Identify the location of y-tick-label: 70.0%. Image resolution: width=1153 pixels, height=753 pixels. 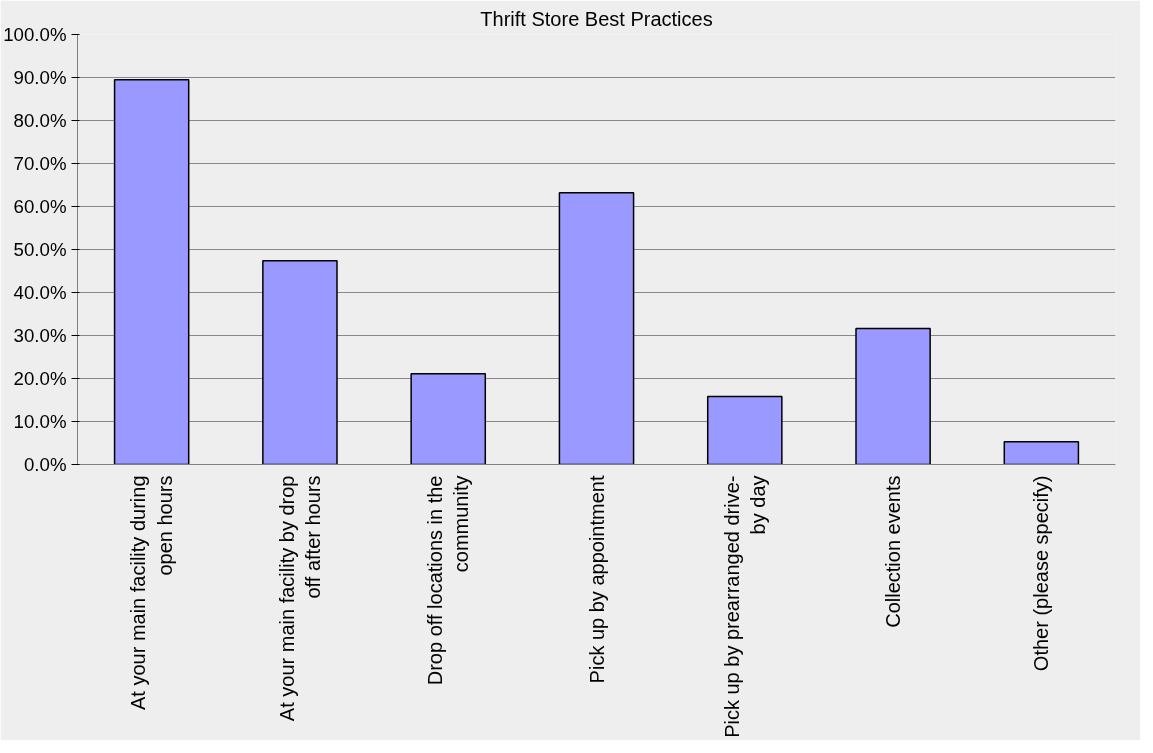
(40, 163).